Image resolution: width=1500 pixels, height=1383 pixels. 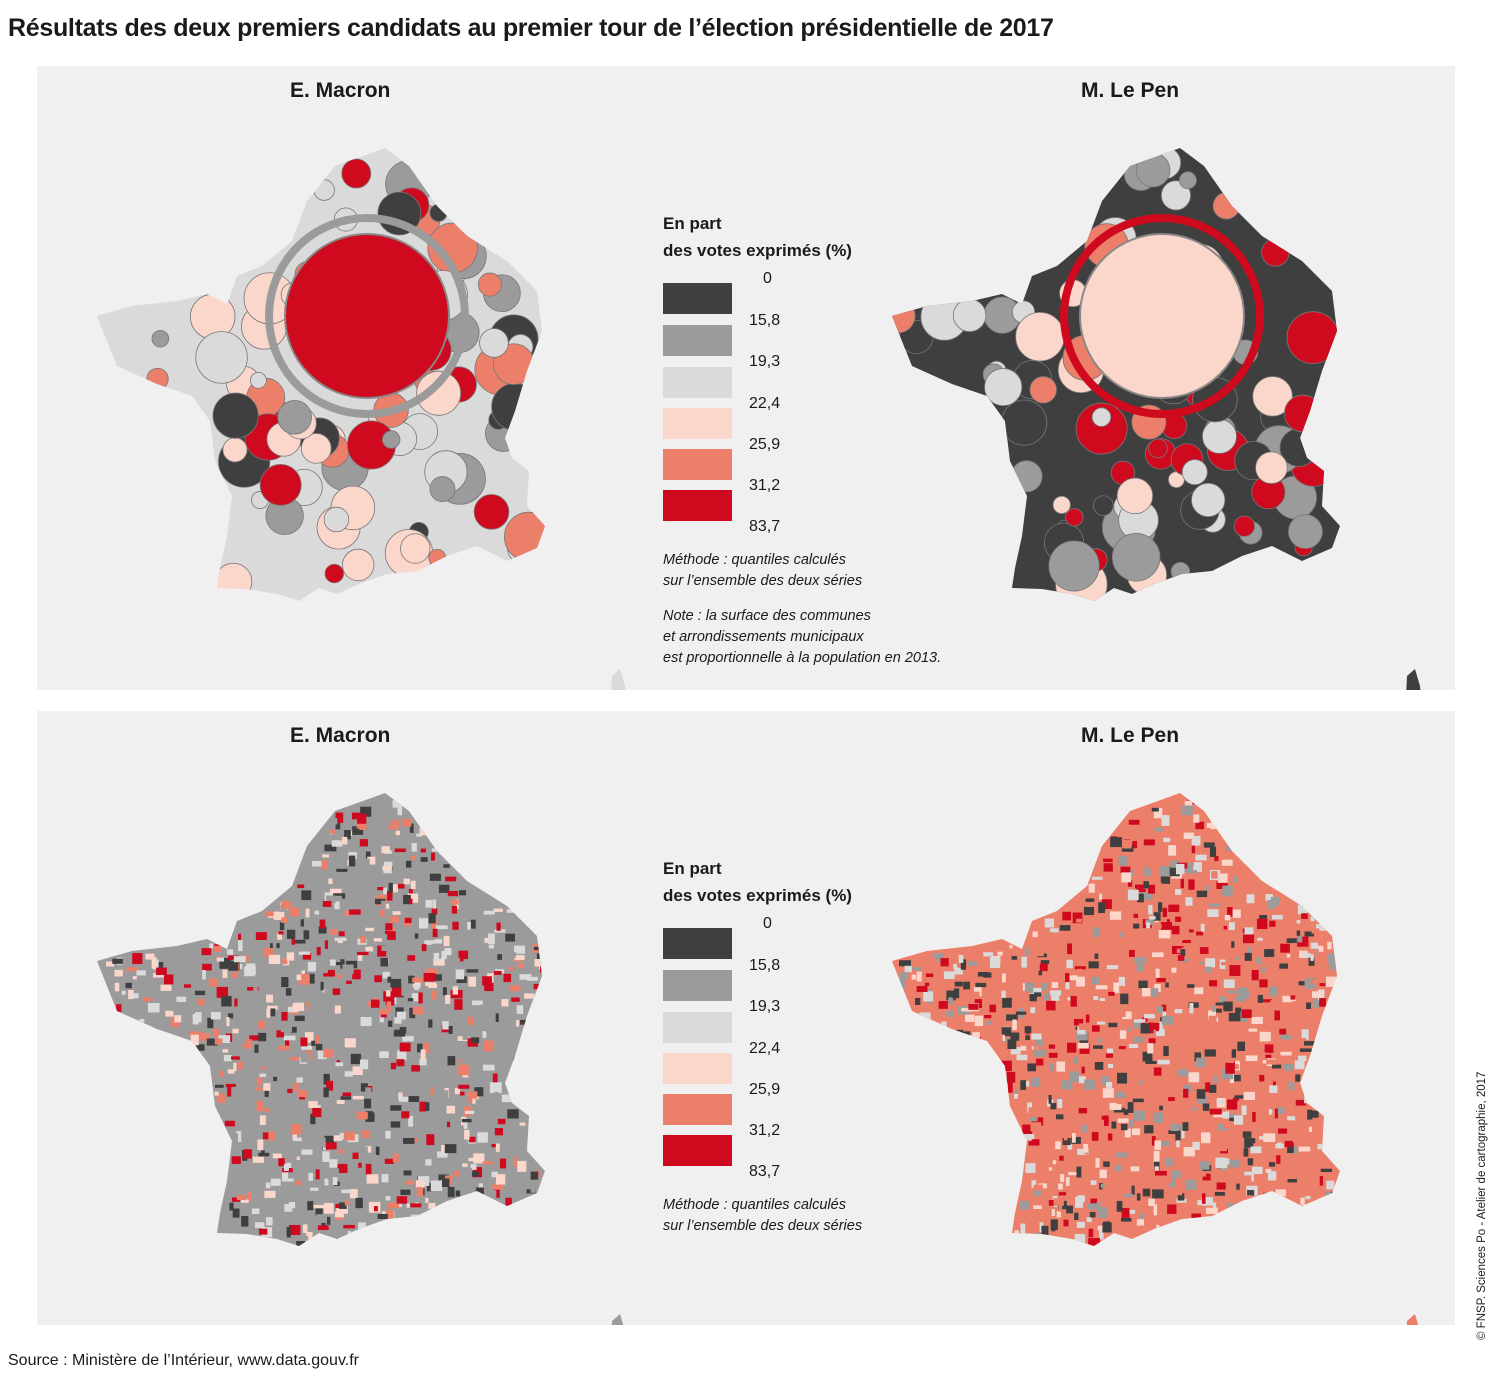 What do you see at coordinates (1130, 90) in the screenshot?
I see `lepen-cartogram-label: M. Le Pen` at bounding box center [1130, 90].